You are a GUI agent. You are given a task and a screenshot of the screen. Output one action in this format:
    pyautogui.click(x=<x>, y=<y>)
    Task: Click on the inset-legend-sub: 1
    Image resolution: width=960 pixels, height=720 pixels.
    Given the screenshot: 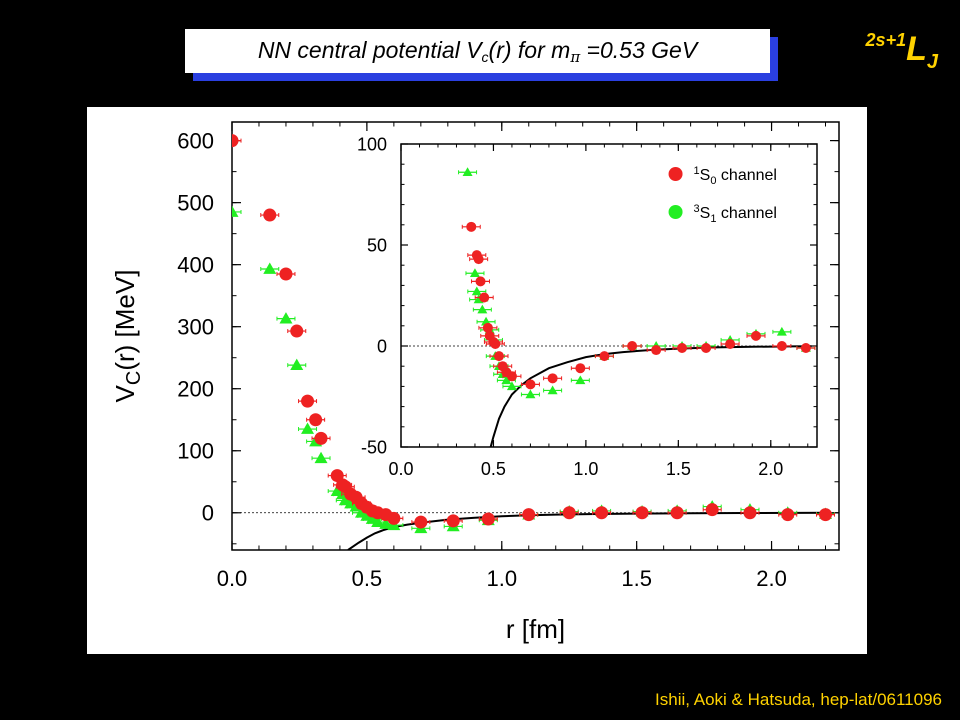 What is the action you would take?
    pyautogui.click(x=713, y=219)
    